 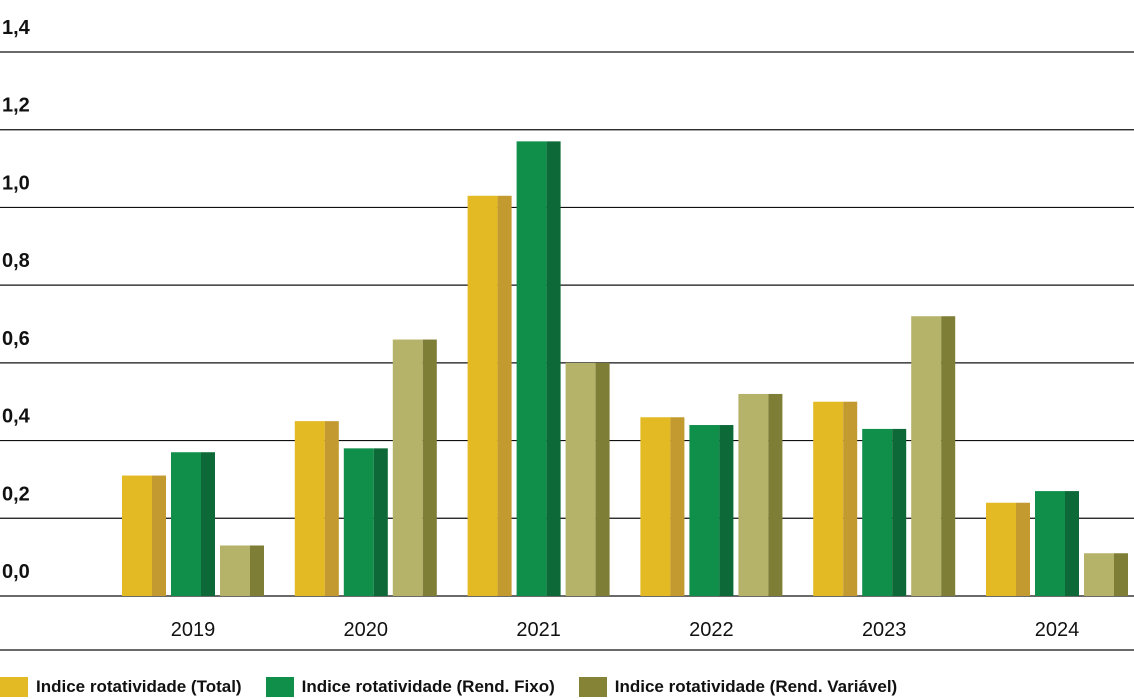 I want to click on legend-item-rend-fixo: Indice rotatividade (Rend. Fixo), so click(x=410, y=687).